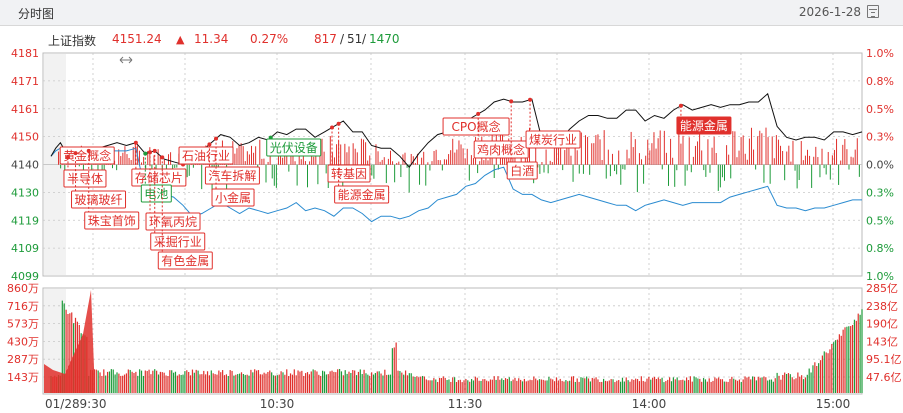 Image resolution: width=903 pixels, height=413 pixels. I want to click on flat-count: 51, so click(355, 39).